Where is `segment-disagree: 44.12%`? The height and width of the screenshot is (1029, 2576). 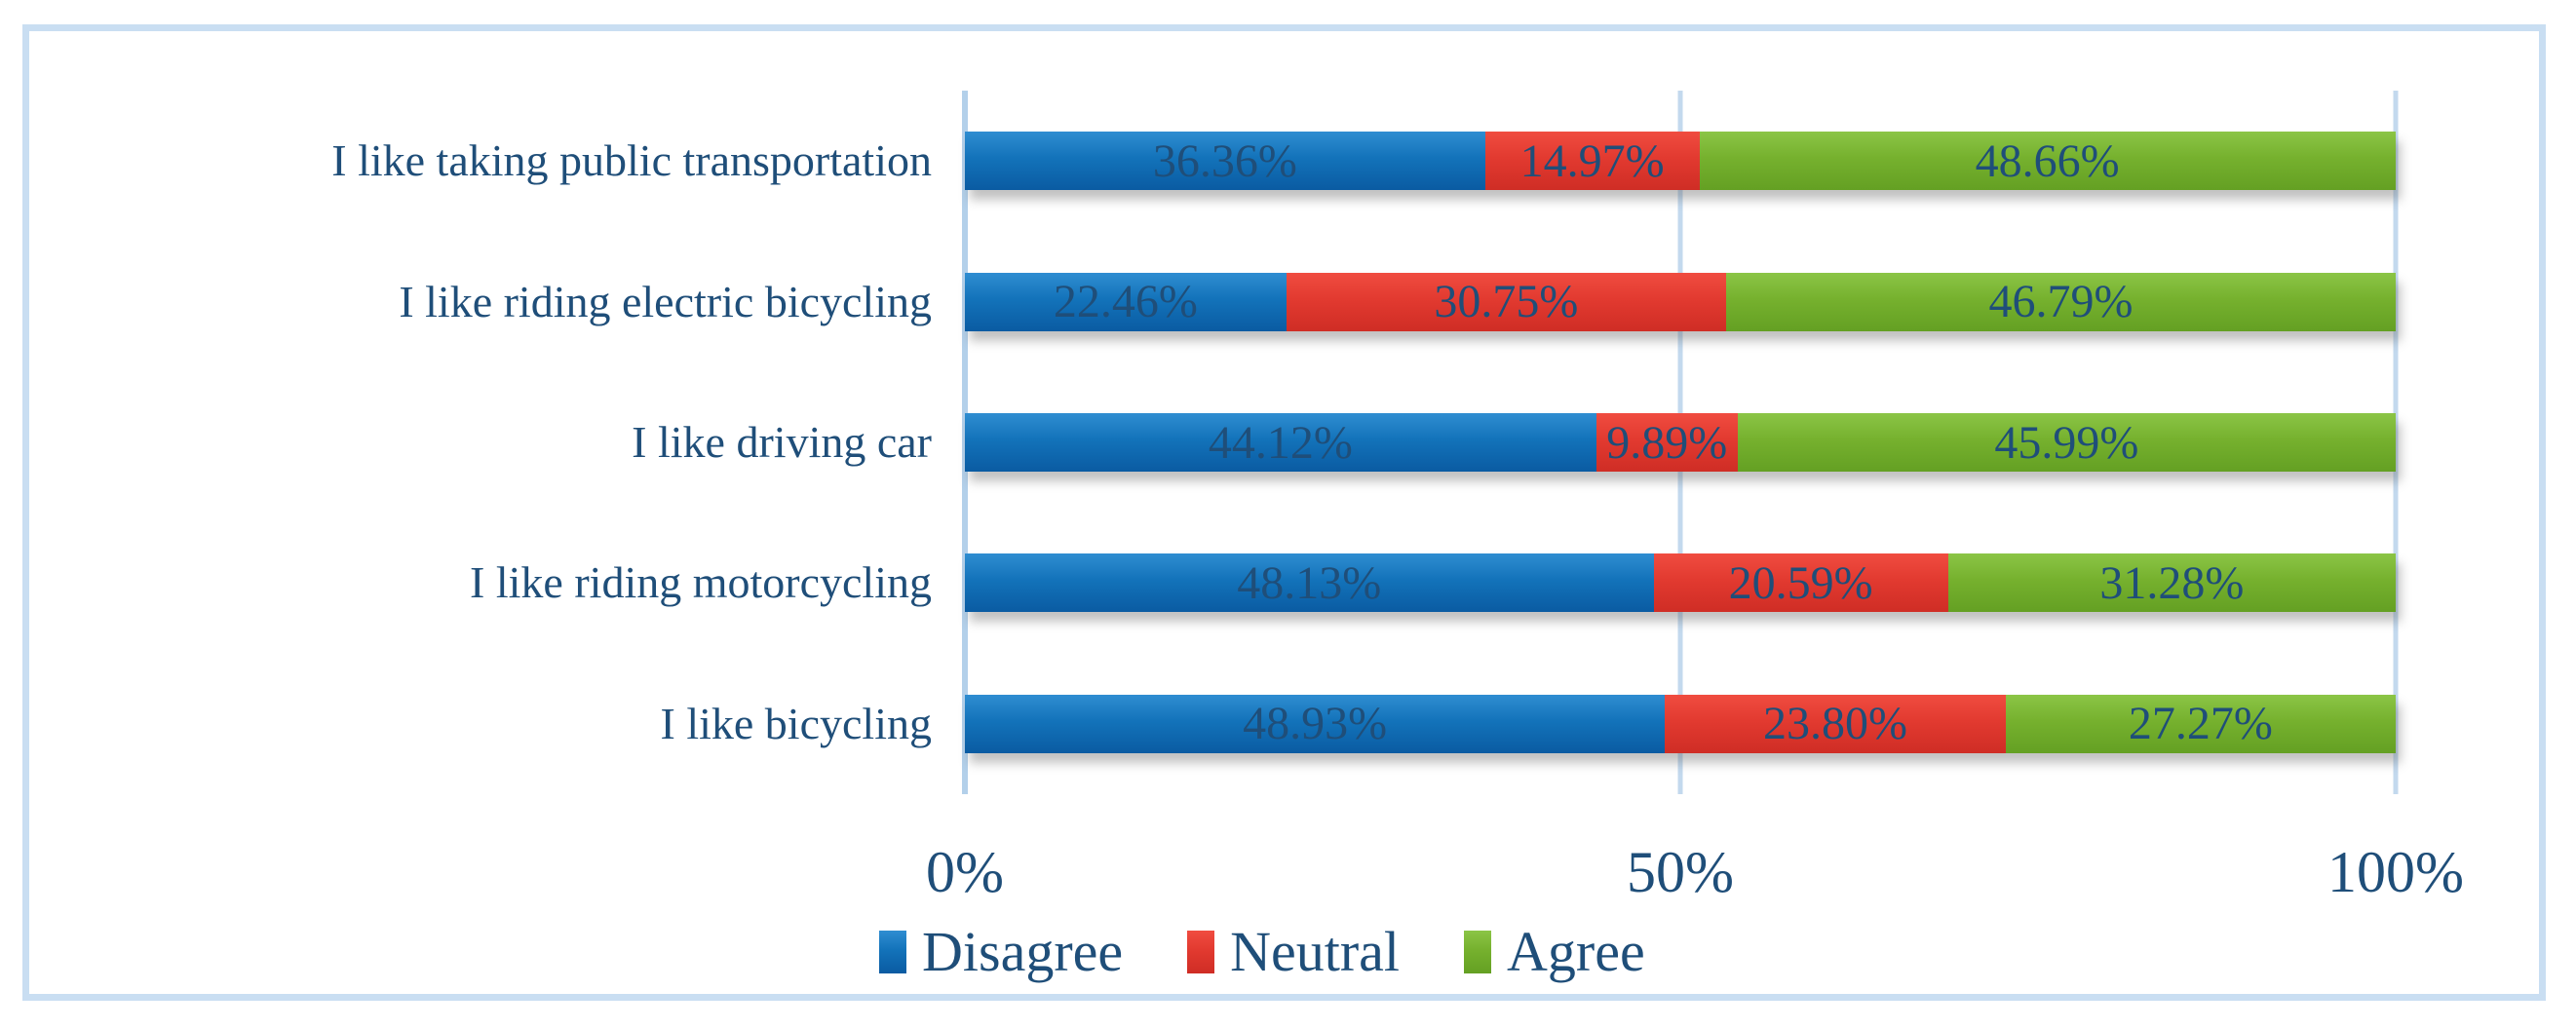 segment-disagree: 44.12% is located at coordinates (1280, 443).